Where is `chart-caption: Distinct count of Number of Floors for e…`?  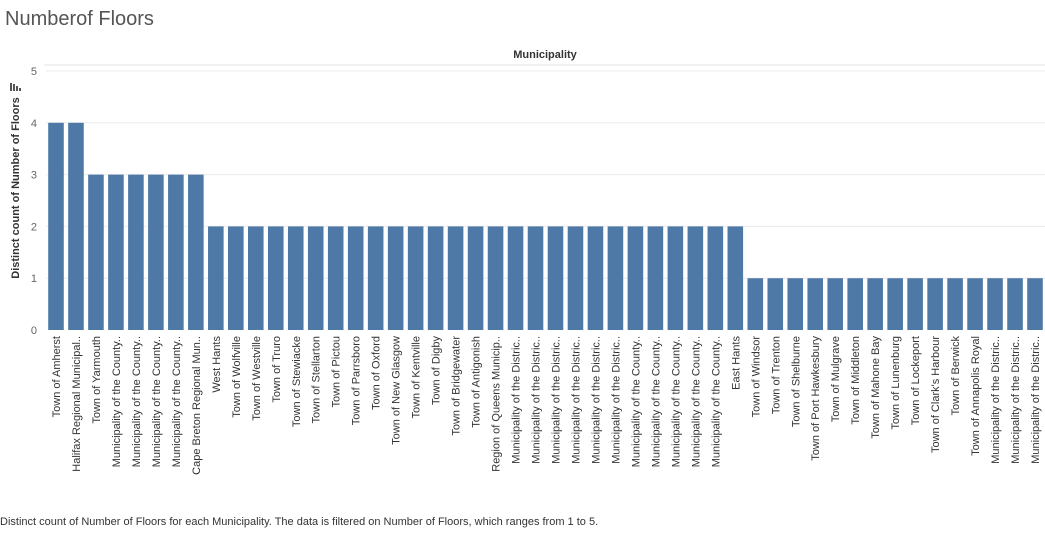 chart-caption: Distinct count of Number of Floors for e… is located at coordinates (299, 522).